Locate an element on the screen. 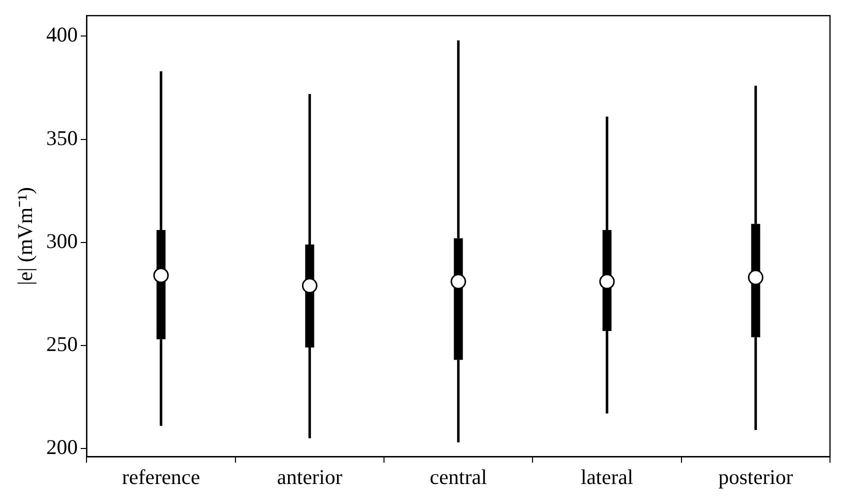 The width and height of the screenshot is (850, 499). x-tick-label: posterior is located at coordinates (755, 476).